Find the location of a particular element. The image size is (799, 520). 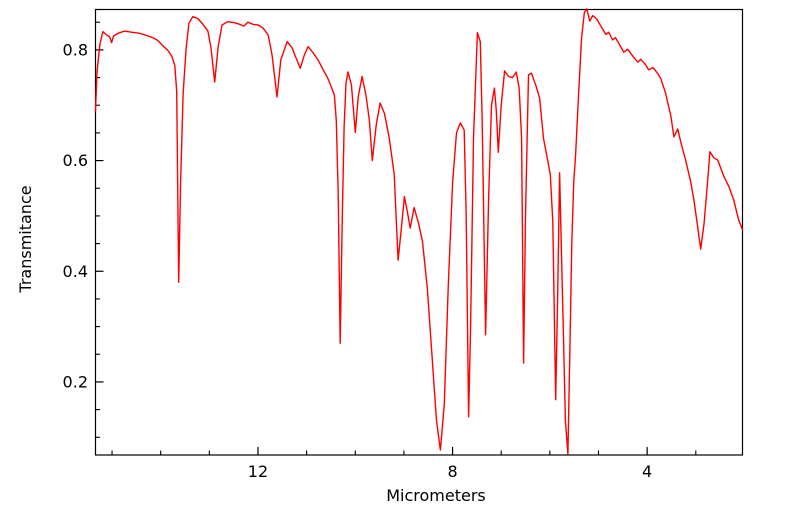

x-tick-label: 4 is located at coordinates (647, 471).